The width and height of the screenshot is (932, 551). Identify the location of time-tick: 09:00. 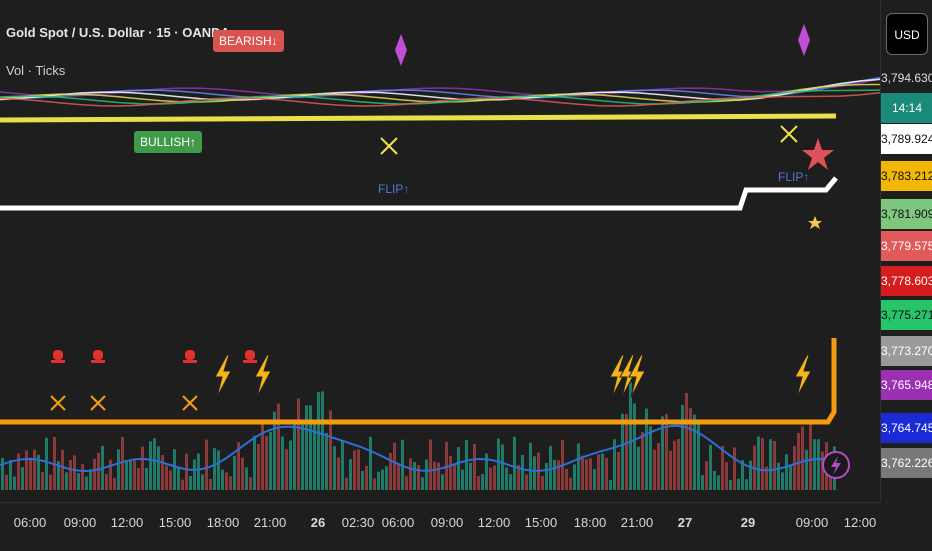
(812, 522).